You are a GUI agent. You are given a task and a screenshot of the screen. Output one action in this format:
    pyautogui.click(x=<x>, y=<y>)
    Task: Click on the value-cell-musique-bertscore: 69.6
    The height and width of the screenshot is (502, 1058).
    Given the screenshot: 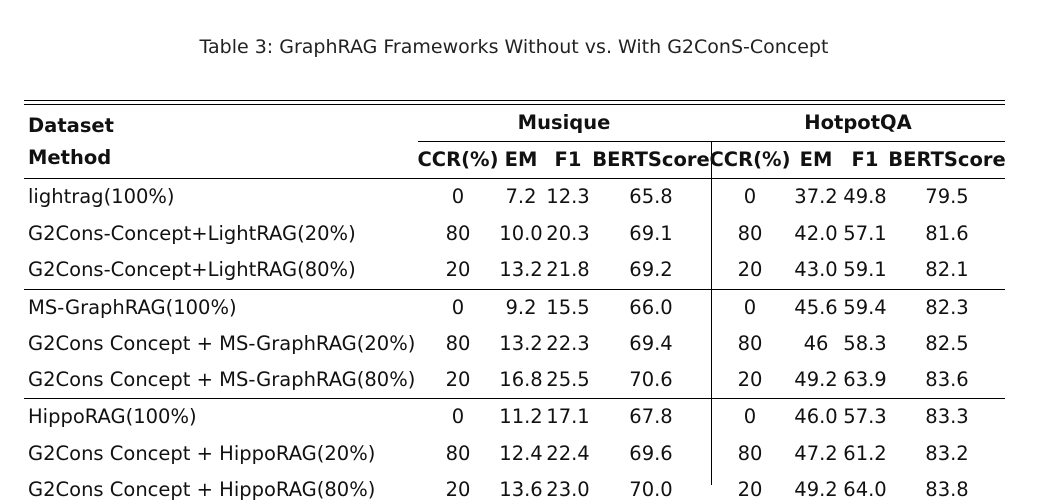 What is the action you would take?
    pyautogui.click(x=651, y=453)
    